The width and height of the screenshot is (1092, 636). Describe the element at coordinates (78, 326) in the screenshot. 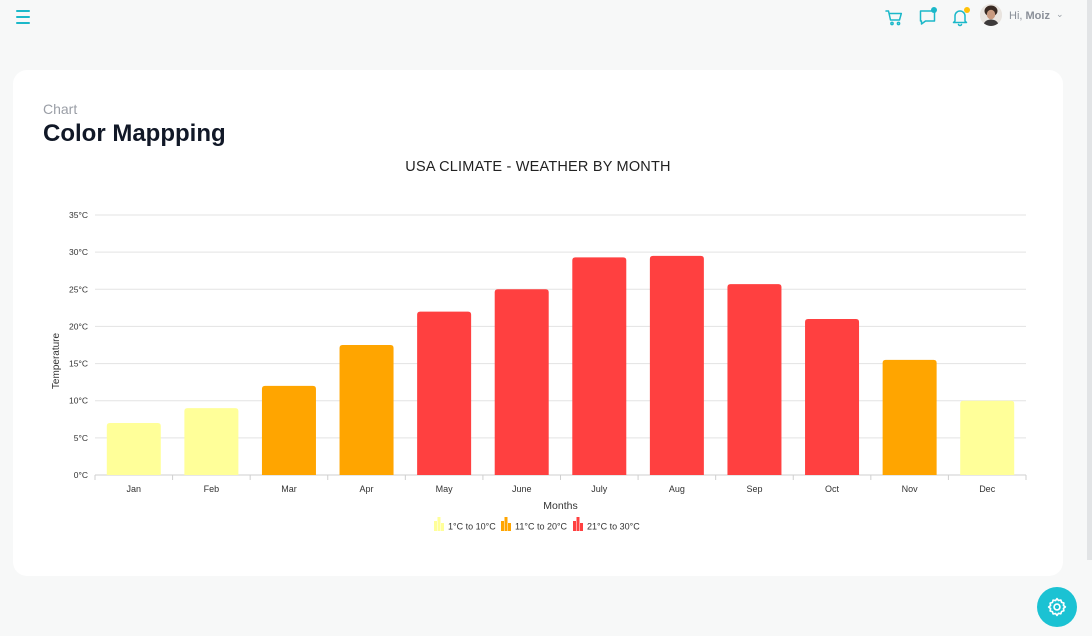

I see `y-tick-label: 20°C` at that location.